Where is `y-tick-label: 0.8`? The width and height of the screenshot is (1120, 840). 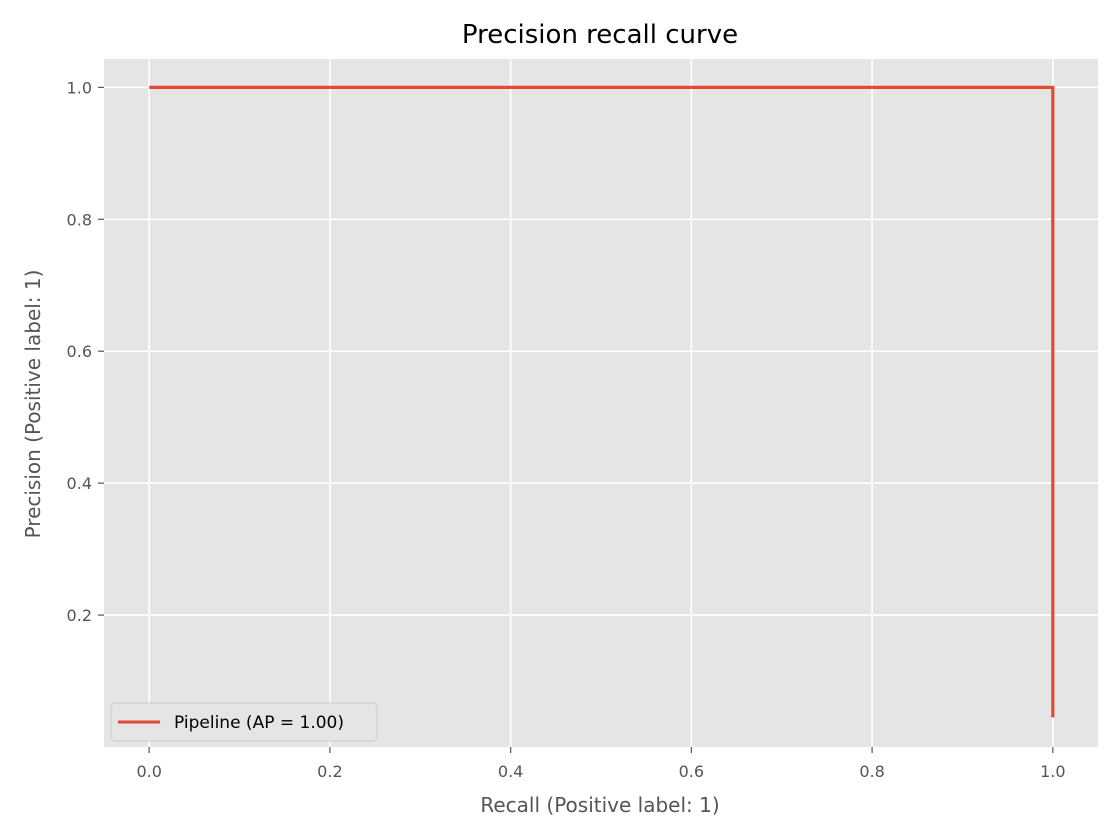
y-tick-label: 0.8 is located at coordinates (79, 219).